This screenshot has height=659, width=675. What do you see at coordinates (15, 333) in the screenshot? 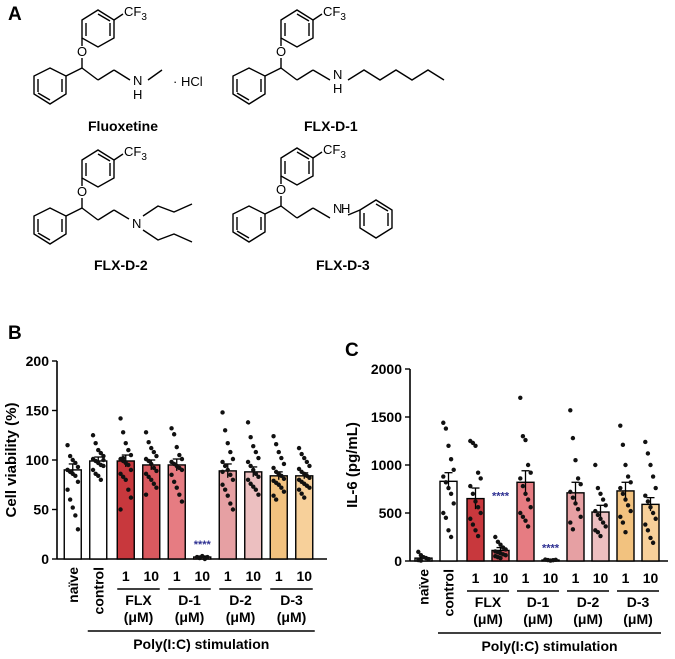
I see `panel-label-b: B` at bounding box center [15, 333].